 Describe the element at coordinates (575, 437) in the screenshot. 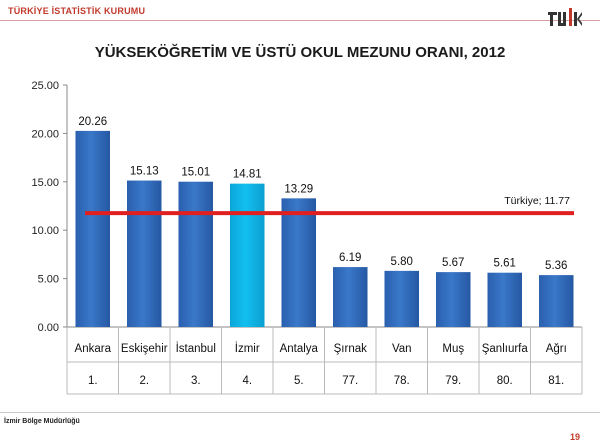

I see `page-number: 19` at that location.